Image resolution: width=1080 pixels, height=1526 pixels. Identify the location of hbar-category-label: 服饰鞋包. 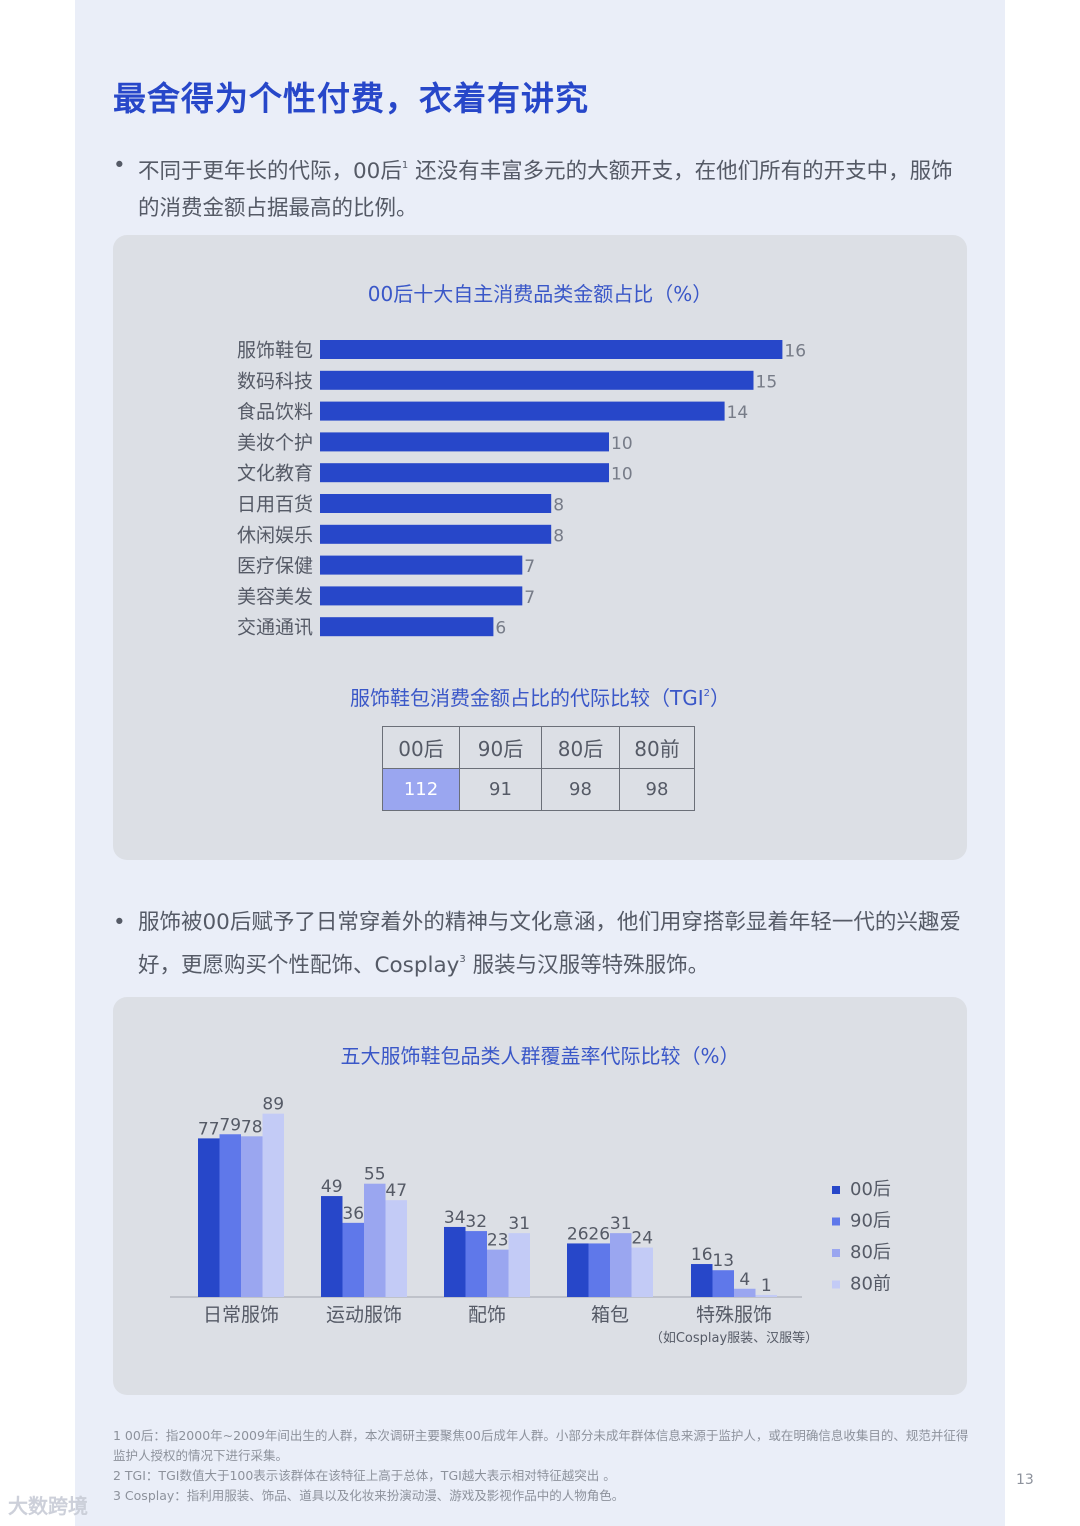
(275, 351).